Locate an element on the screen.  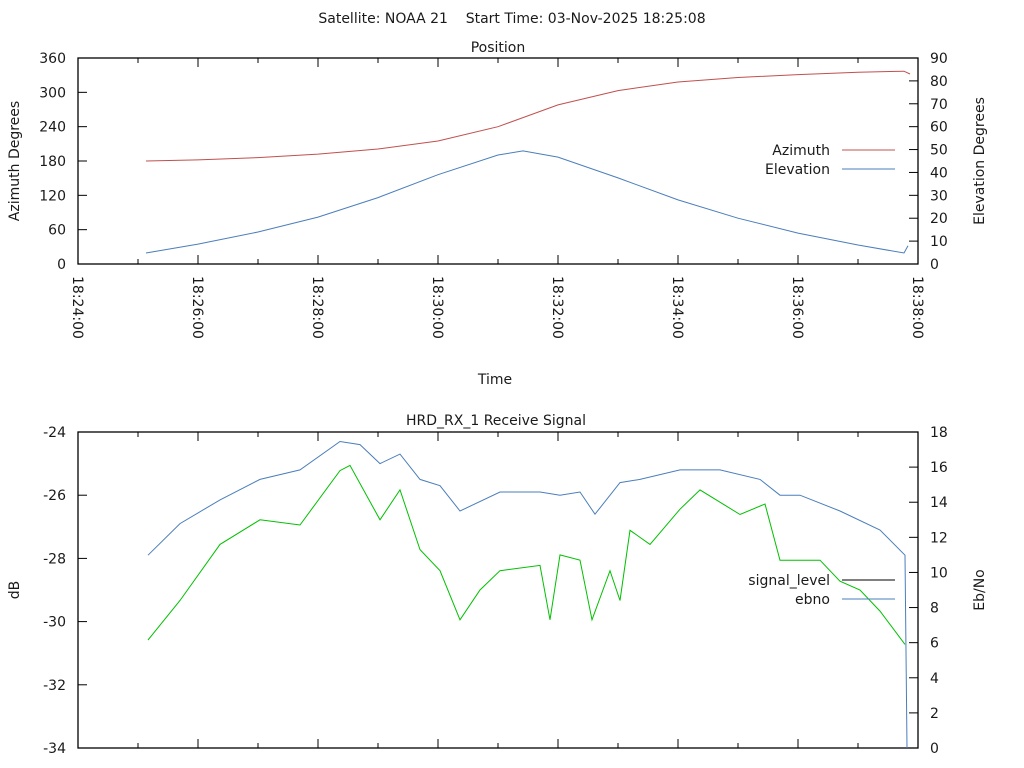
y-tick-label: -26 is located at coordinates (54, 496).